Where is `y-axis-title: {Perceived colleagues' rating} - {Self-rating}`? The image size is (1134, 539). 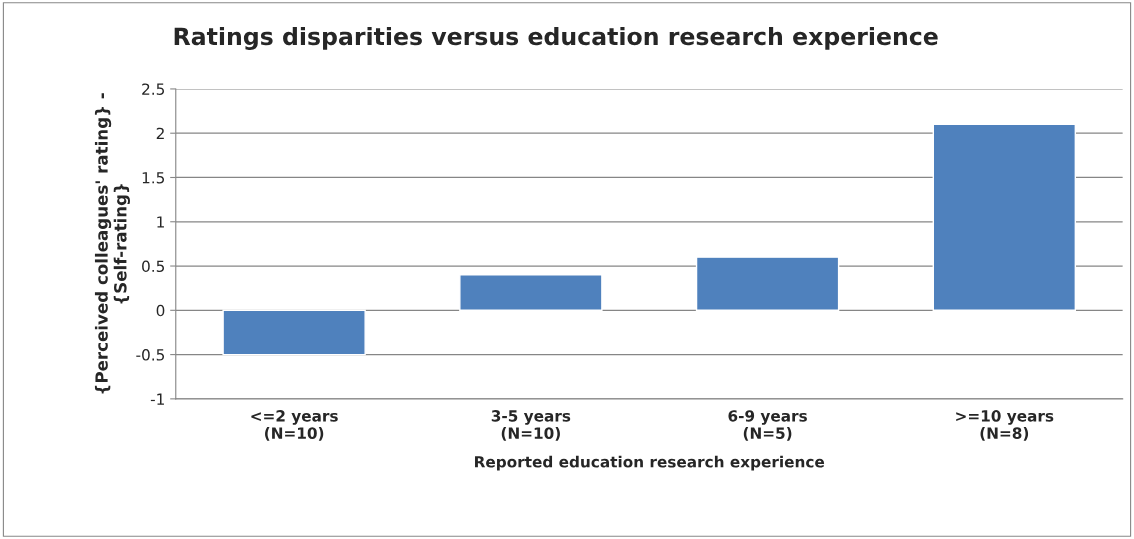
y-axis-title: {Perceived colleagues' rating} - {Self-rating} is located at coordinates (112, 243).